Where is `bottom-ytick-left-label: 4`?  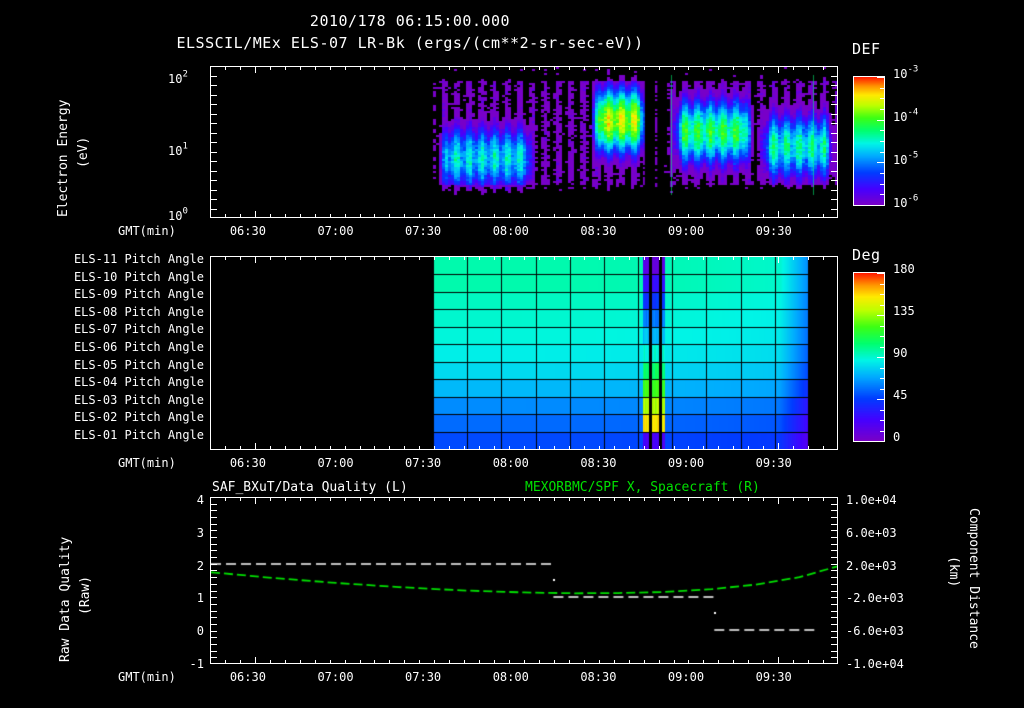 bottom-ytick-left-label: 4 is located at coordinates (200, 500).